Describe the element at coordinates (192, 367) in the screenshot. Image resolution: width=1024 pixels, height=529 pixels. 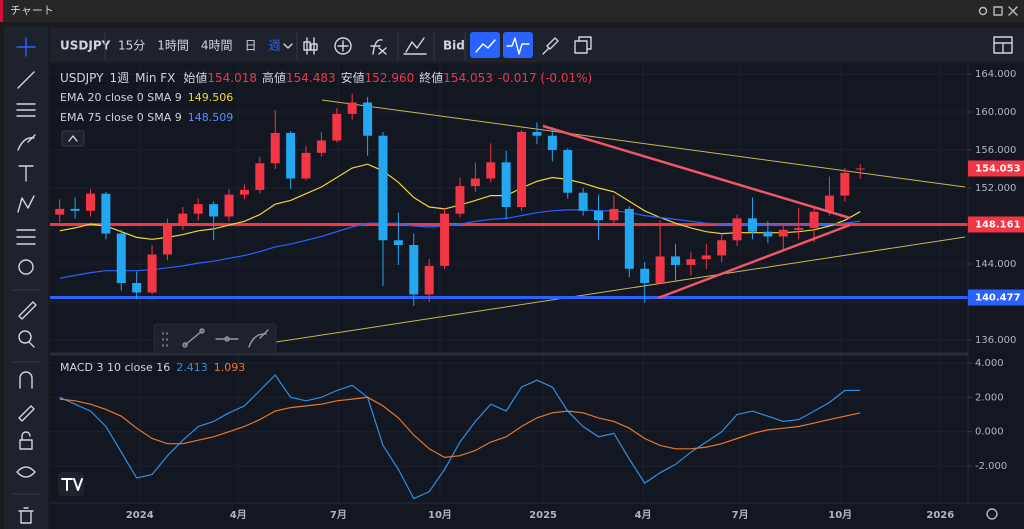
I see `legend-value: 2.413` at that location.